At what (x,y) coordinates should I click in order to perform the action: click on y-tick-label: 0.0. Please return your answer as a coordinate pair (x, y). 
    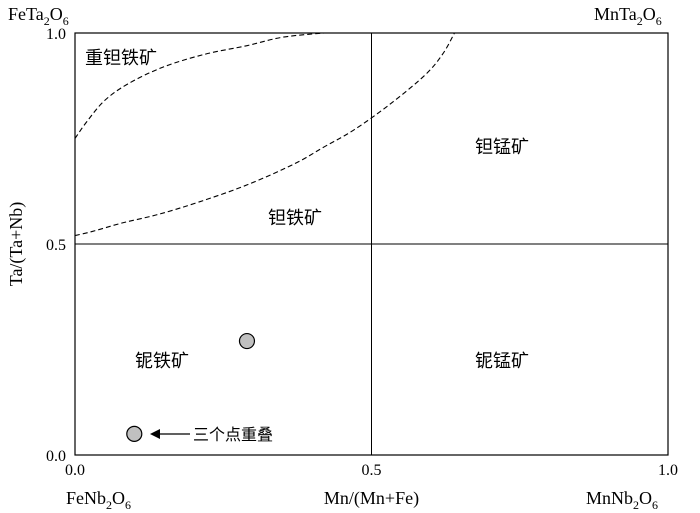
    Looking at the image, I should click on (56, 456).